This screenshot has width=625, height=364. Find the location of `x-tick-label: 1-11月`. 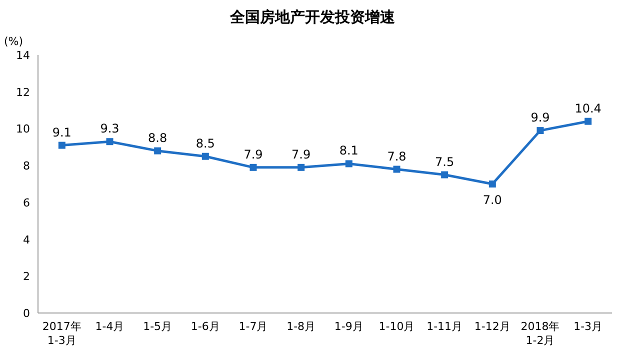

x-tick-label: 1-11月 is located at coordinates (444, 326).